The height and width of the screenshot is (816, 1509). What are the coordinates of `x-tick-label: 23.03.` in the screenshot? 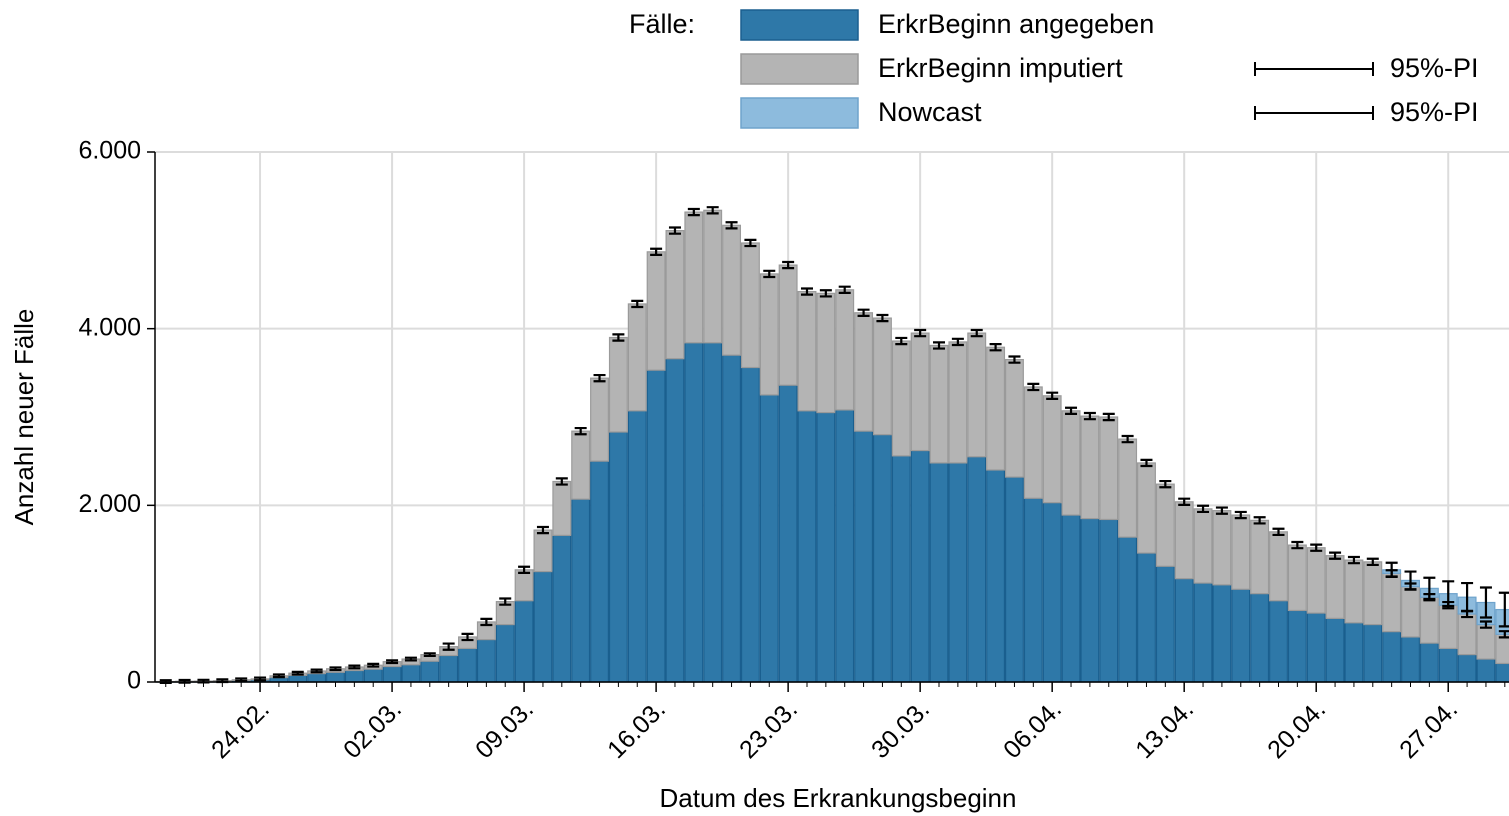 It's located at (768, 729).